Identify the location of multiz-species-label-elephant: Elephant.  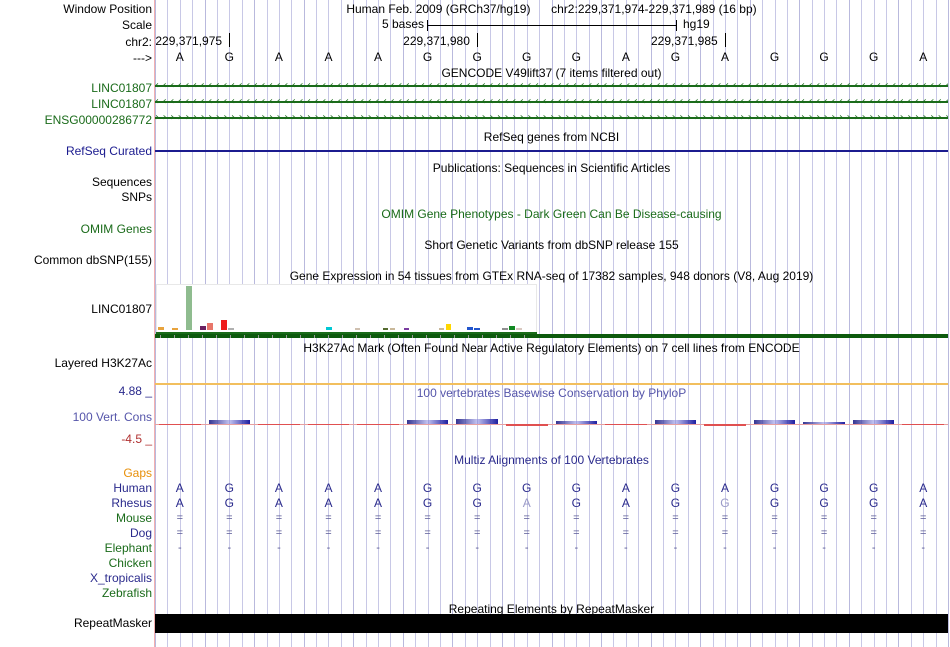
(128, 548).